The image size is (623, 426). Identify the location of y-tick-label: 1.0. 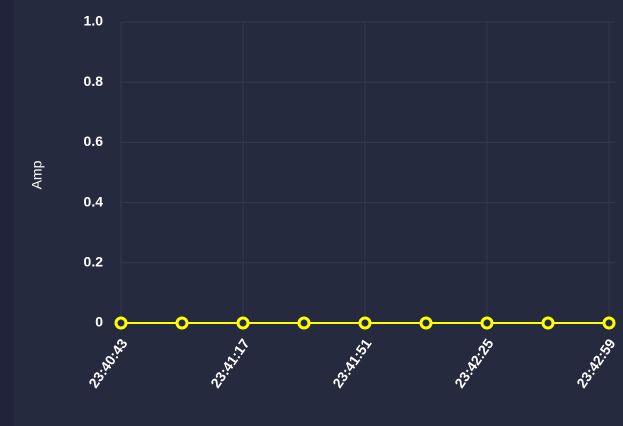
(94, 21).